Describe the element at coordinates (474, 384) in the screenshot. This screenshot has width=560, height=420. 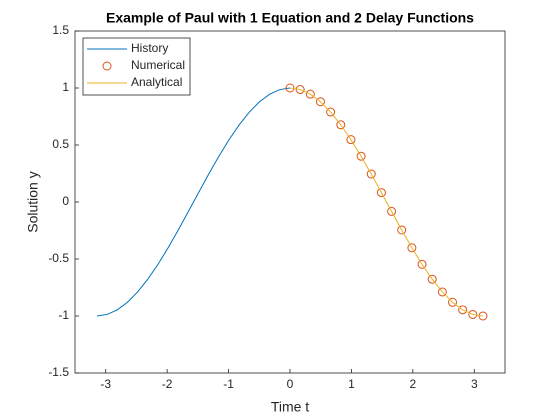
I see `x-tick-label: 3` at that location.